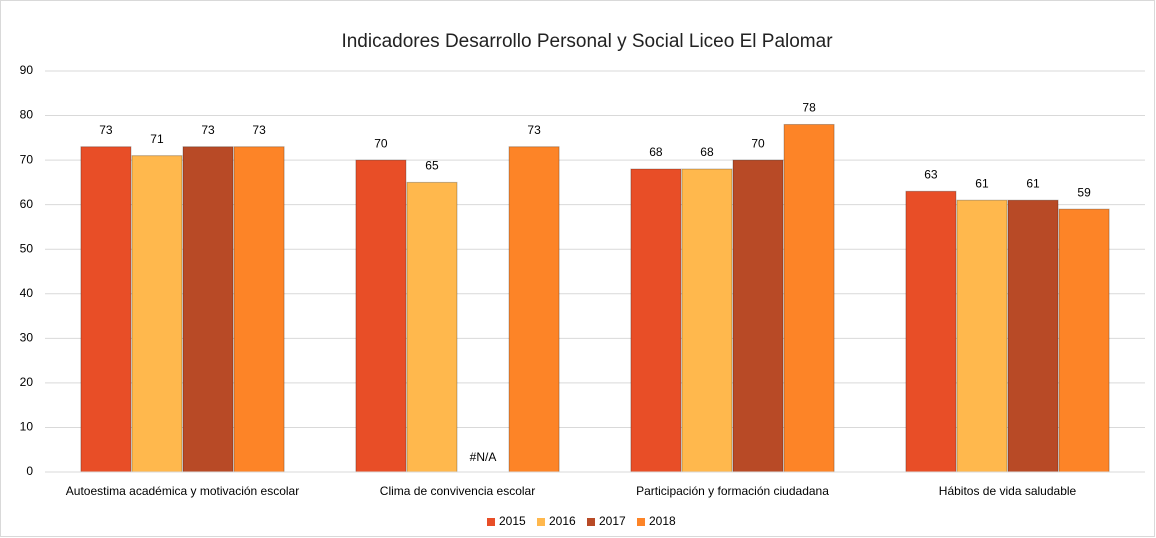  Describe the element at coordinates (27, 115) in the screenshot. I see `y-tick-label: 80` at that location.